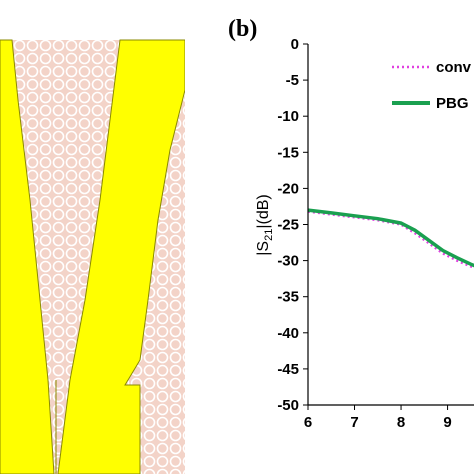  I want to click on left-metal-arm, so click(27, 256).